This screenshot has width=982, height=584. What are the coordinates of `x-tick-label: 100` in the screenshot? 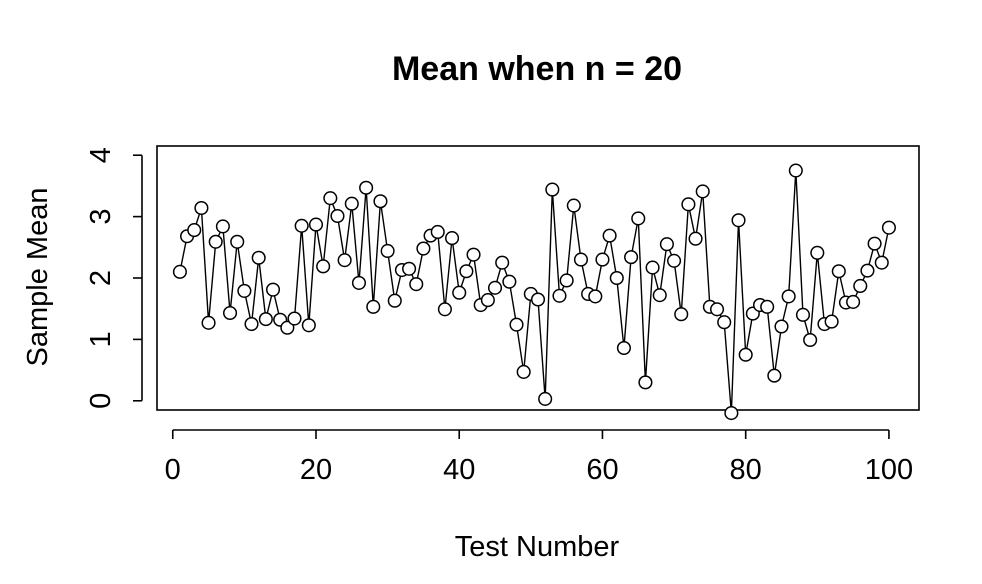 It's located at (889, 470).